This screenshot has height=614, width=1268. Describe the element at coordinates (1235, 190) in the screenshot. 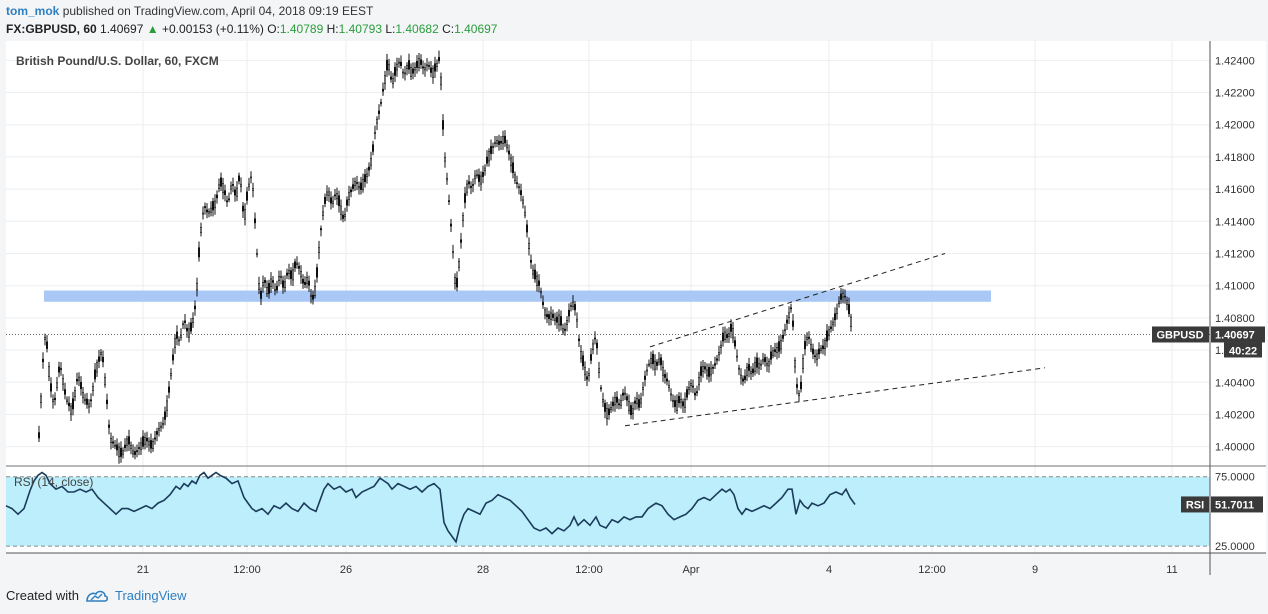

I see `y-tick-label: 1.41600` at that location.